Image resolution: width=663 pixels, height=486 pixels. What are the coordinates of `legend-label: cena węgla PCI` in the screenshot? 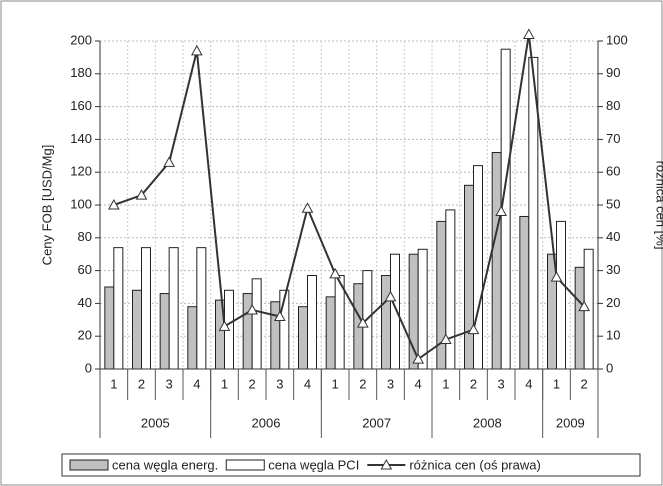 It's located at (313, 464).